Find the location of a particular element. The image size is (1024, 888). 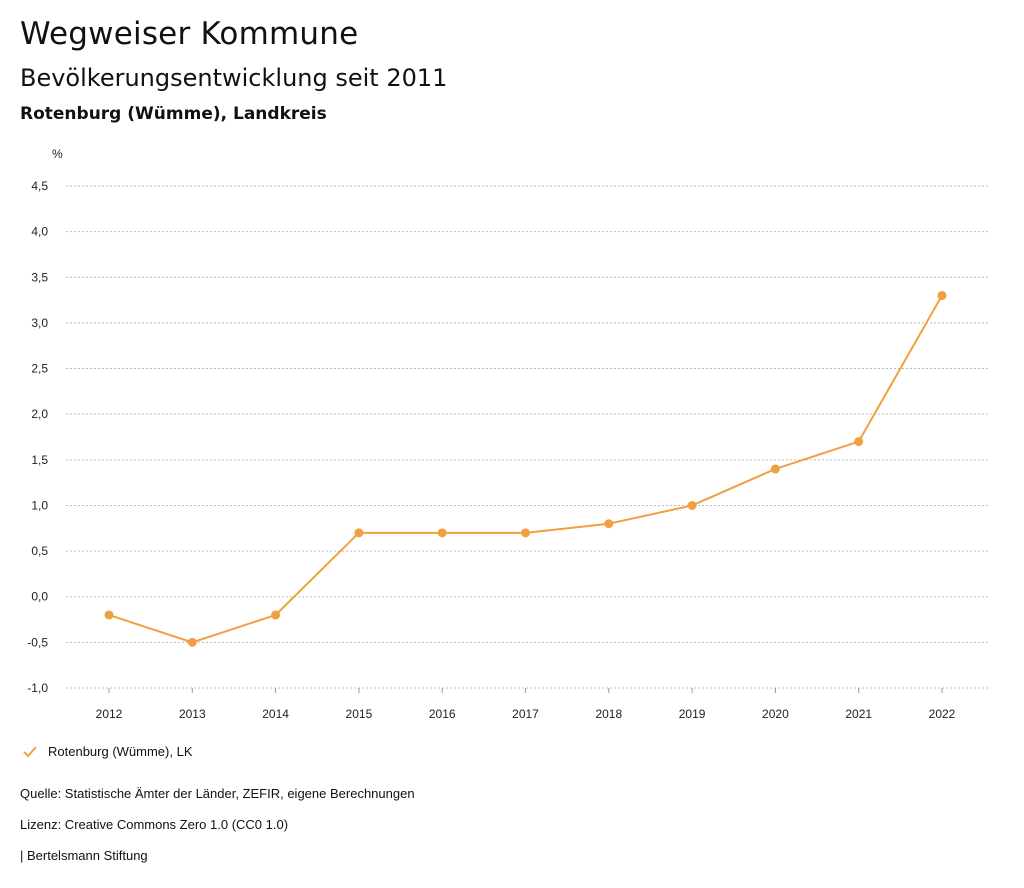

chart-legend: Rotenburg (Wümme), LK is located at coordinates (107, 751).